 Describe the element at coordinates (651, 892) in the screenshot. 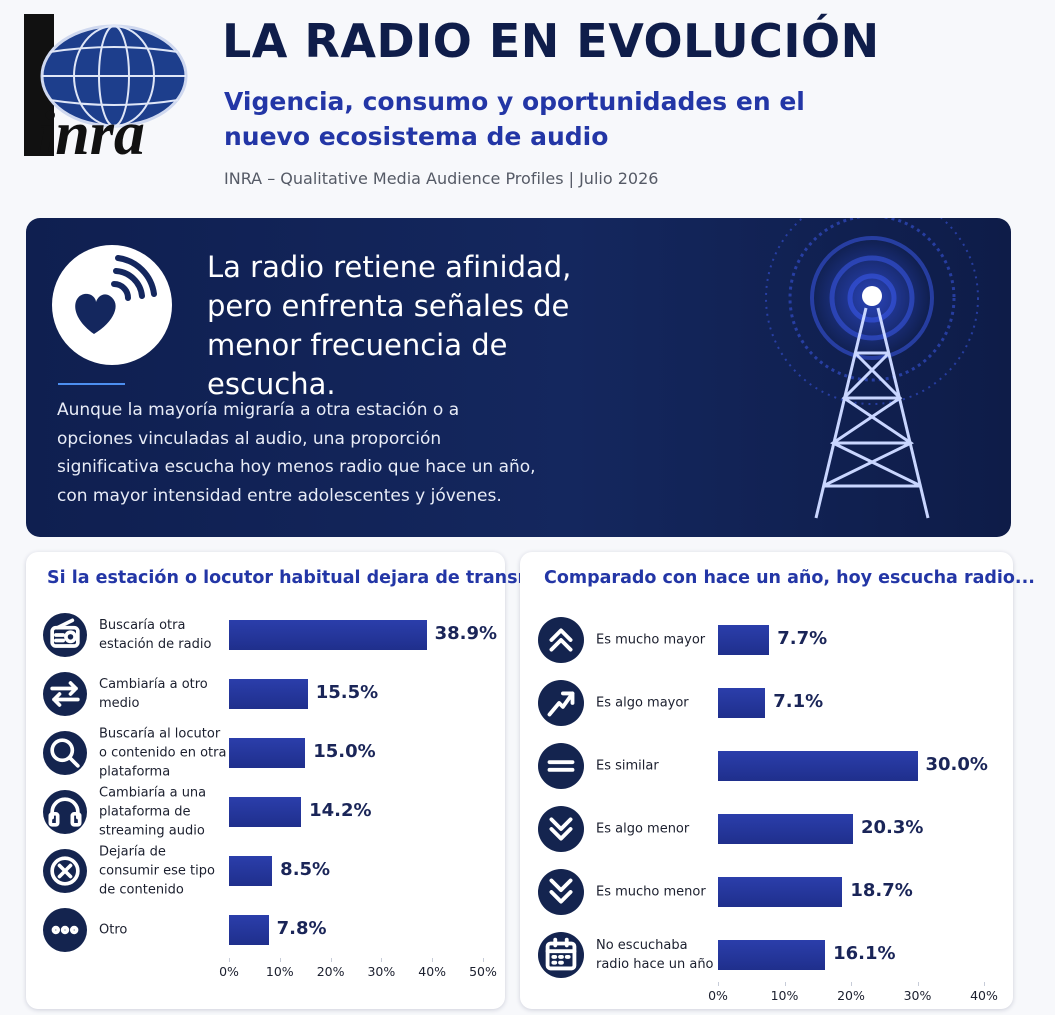

I see `category-label: Es mucho menor` at that location.